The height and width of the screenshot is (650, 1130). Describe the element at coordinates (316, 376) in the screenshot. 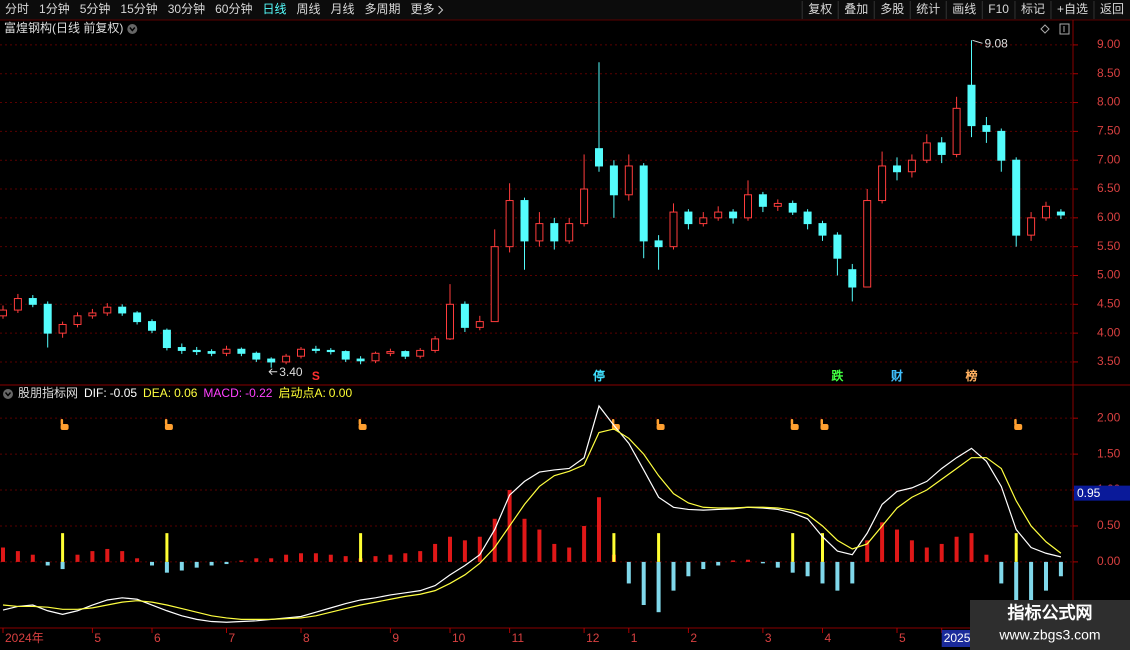

I see `event-marker: S` at that location.